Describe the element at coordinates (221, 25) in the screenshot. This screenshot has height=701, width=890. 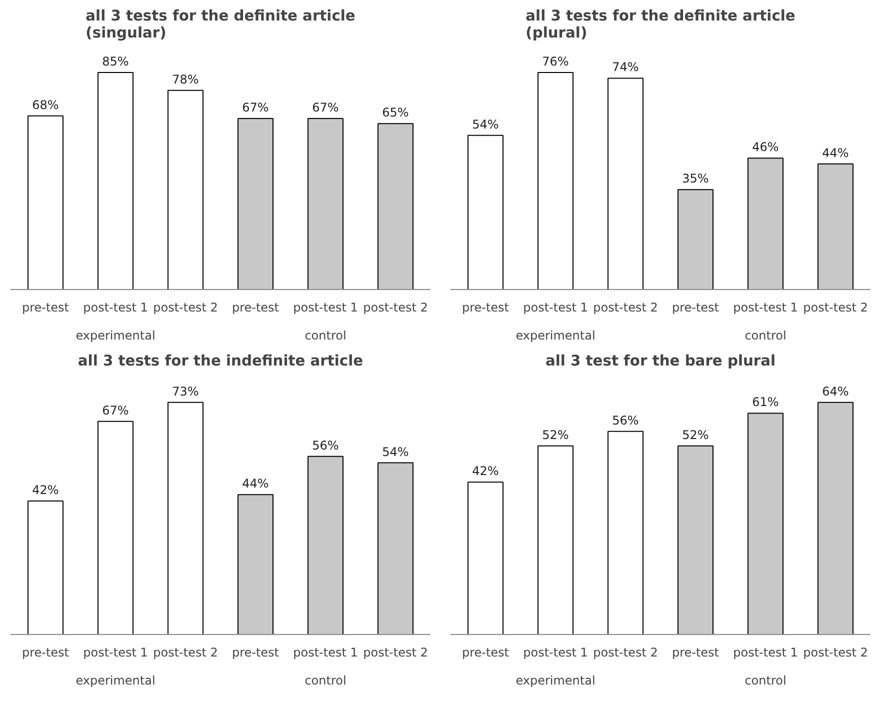
I see `chart-title: all 3 tests for the definite article (singular)` at that location.